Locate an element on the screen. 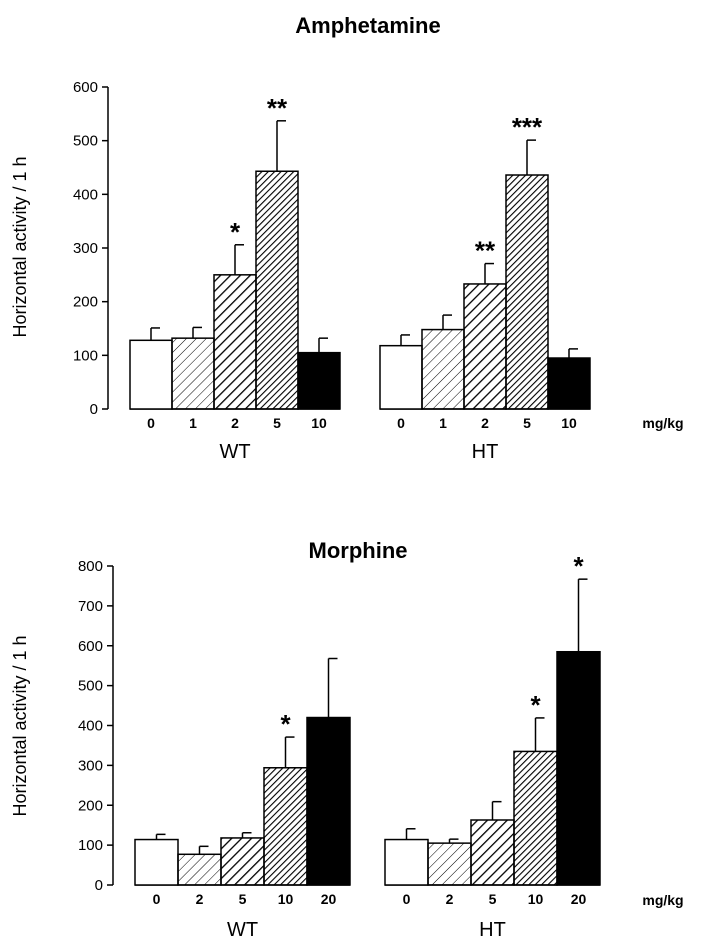 The image size is (701, 948). chart-title: Morphine is located at coordinates (358, 550).